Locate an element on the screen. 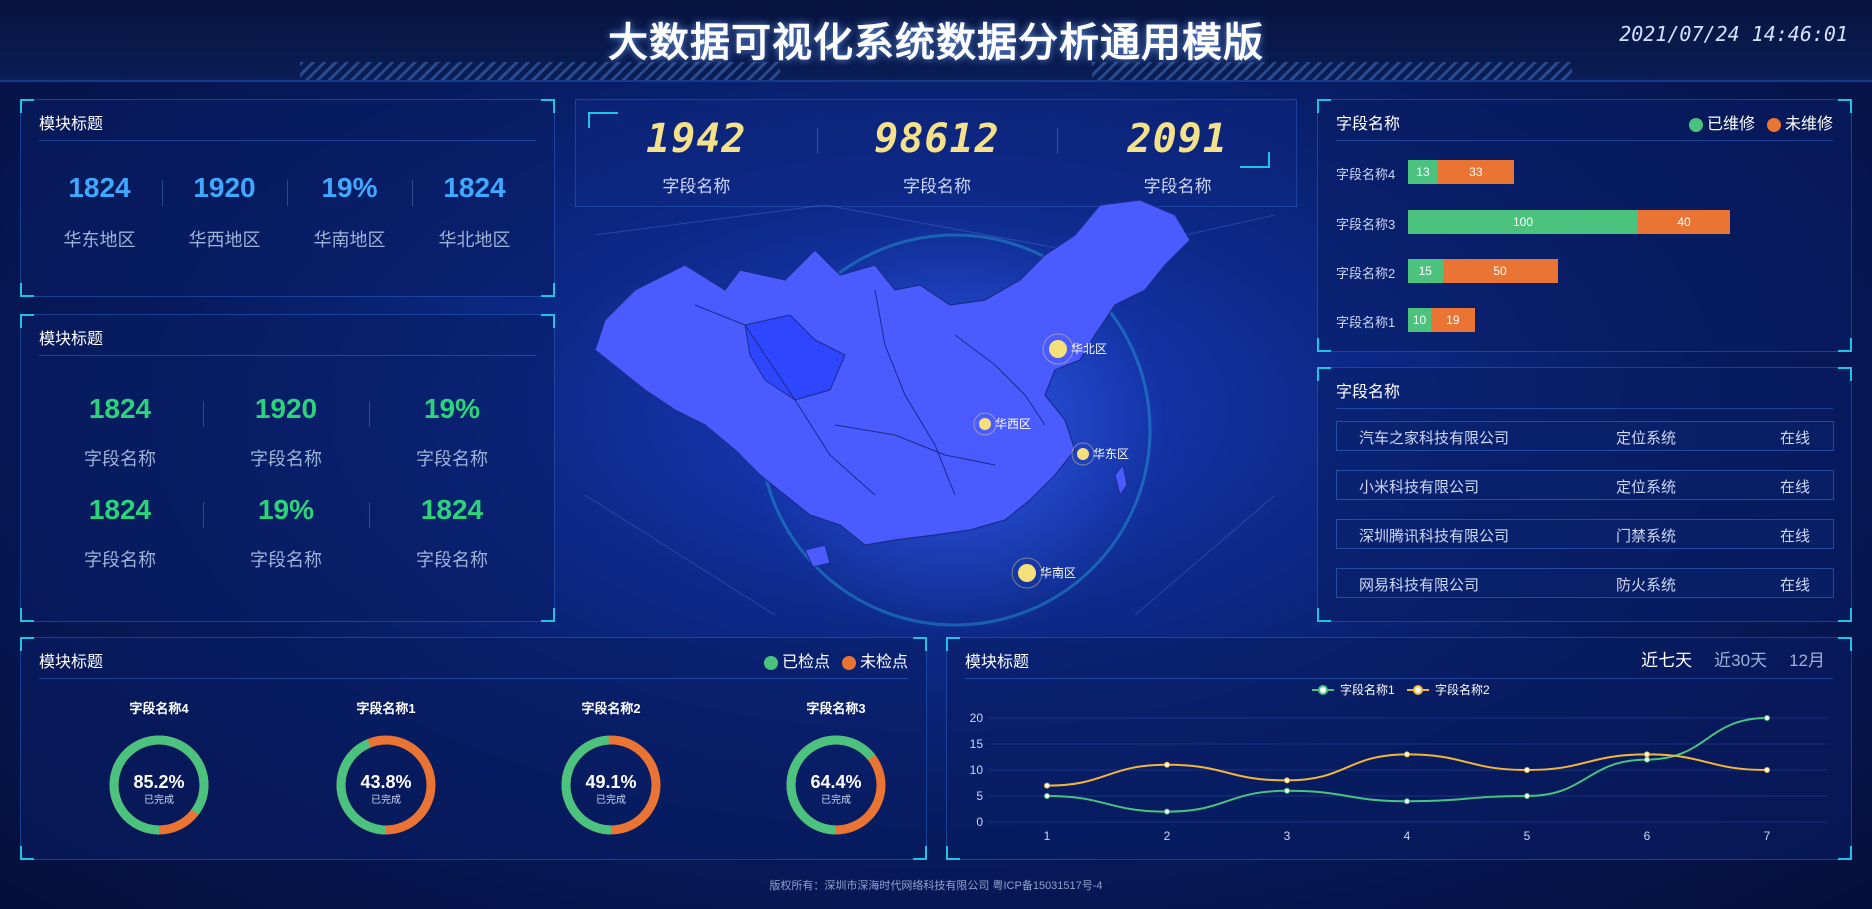 This screenshot has height=909, width=1872. tab-近七天: 近七天 is located at coordinates (1667, 660).